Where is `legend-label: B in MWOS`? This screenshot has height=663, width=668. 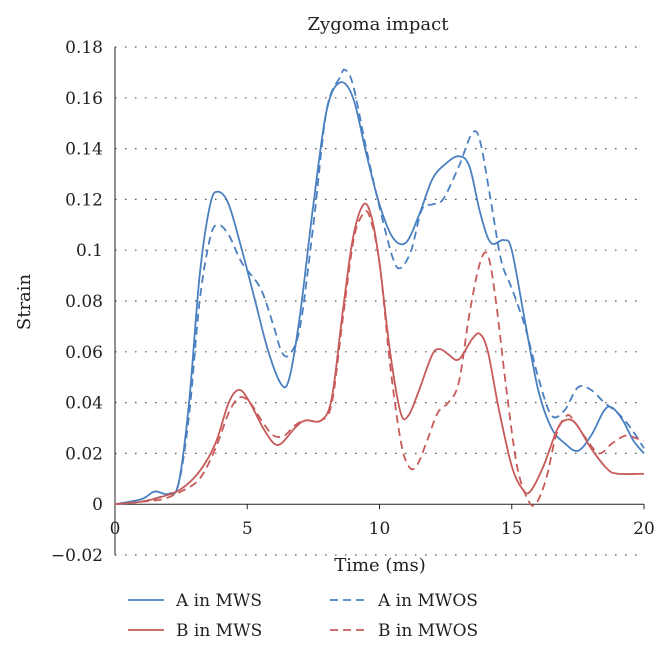 legend-label: B in MWOS is located at coordinates (428, 631).